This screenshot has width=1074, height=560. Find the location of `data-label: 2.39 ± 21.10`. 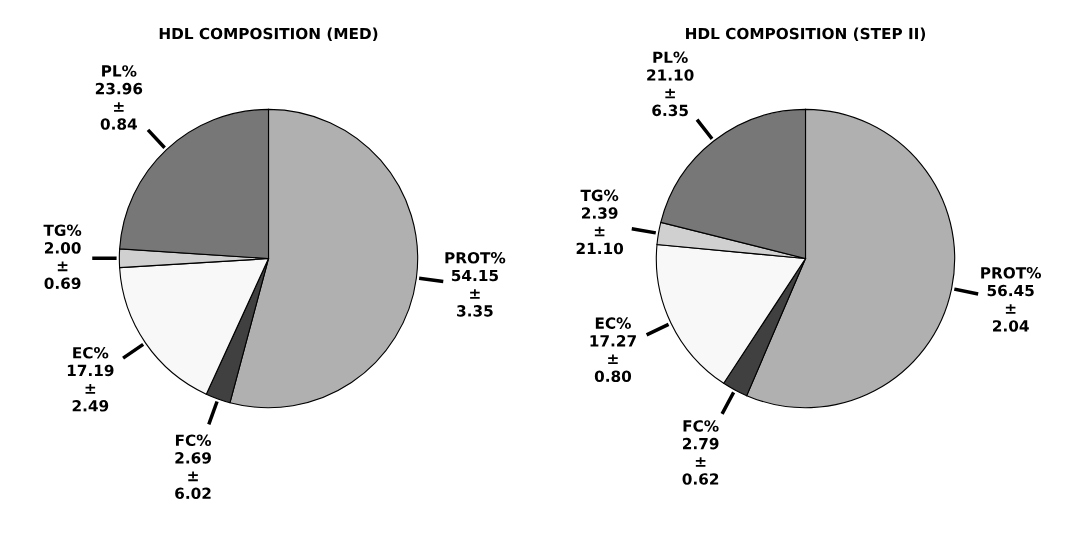

data-label: 2.39 ± 21.10 is located at coordinates (600, 231).